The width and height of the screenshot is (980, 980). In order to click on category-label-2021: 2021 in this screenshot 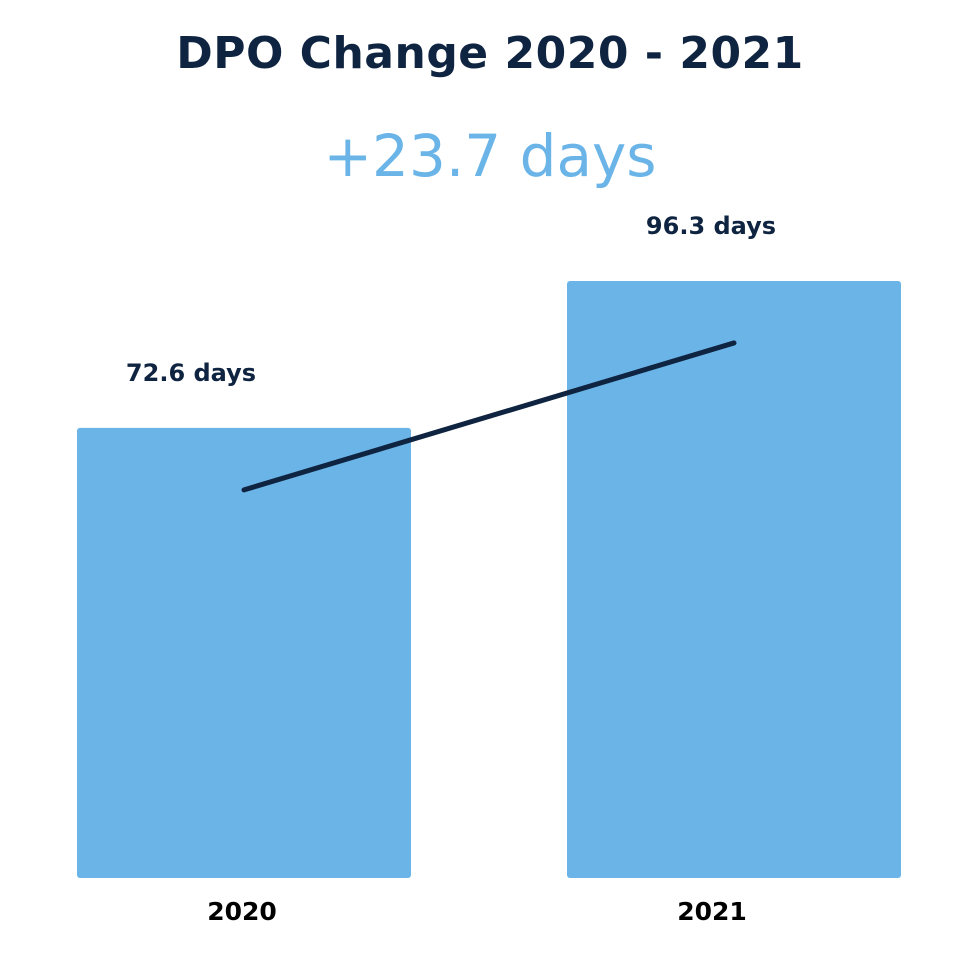, I will do `click(712, 911)`.